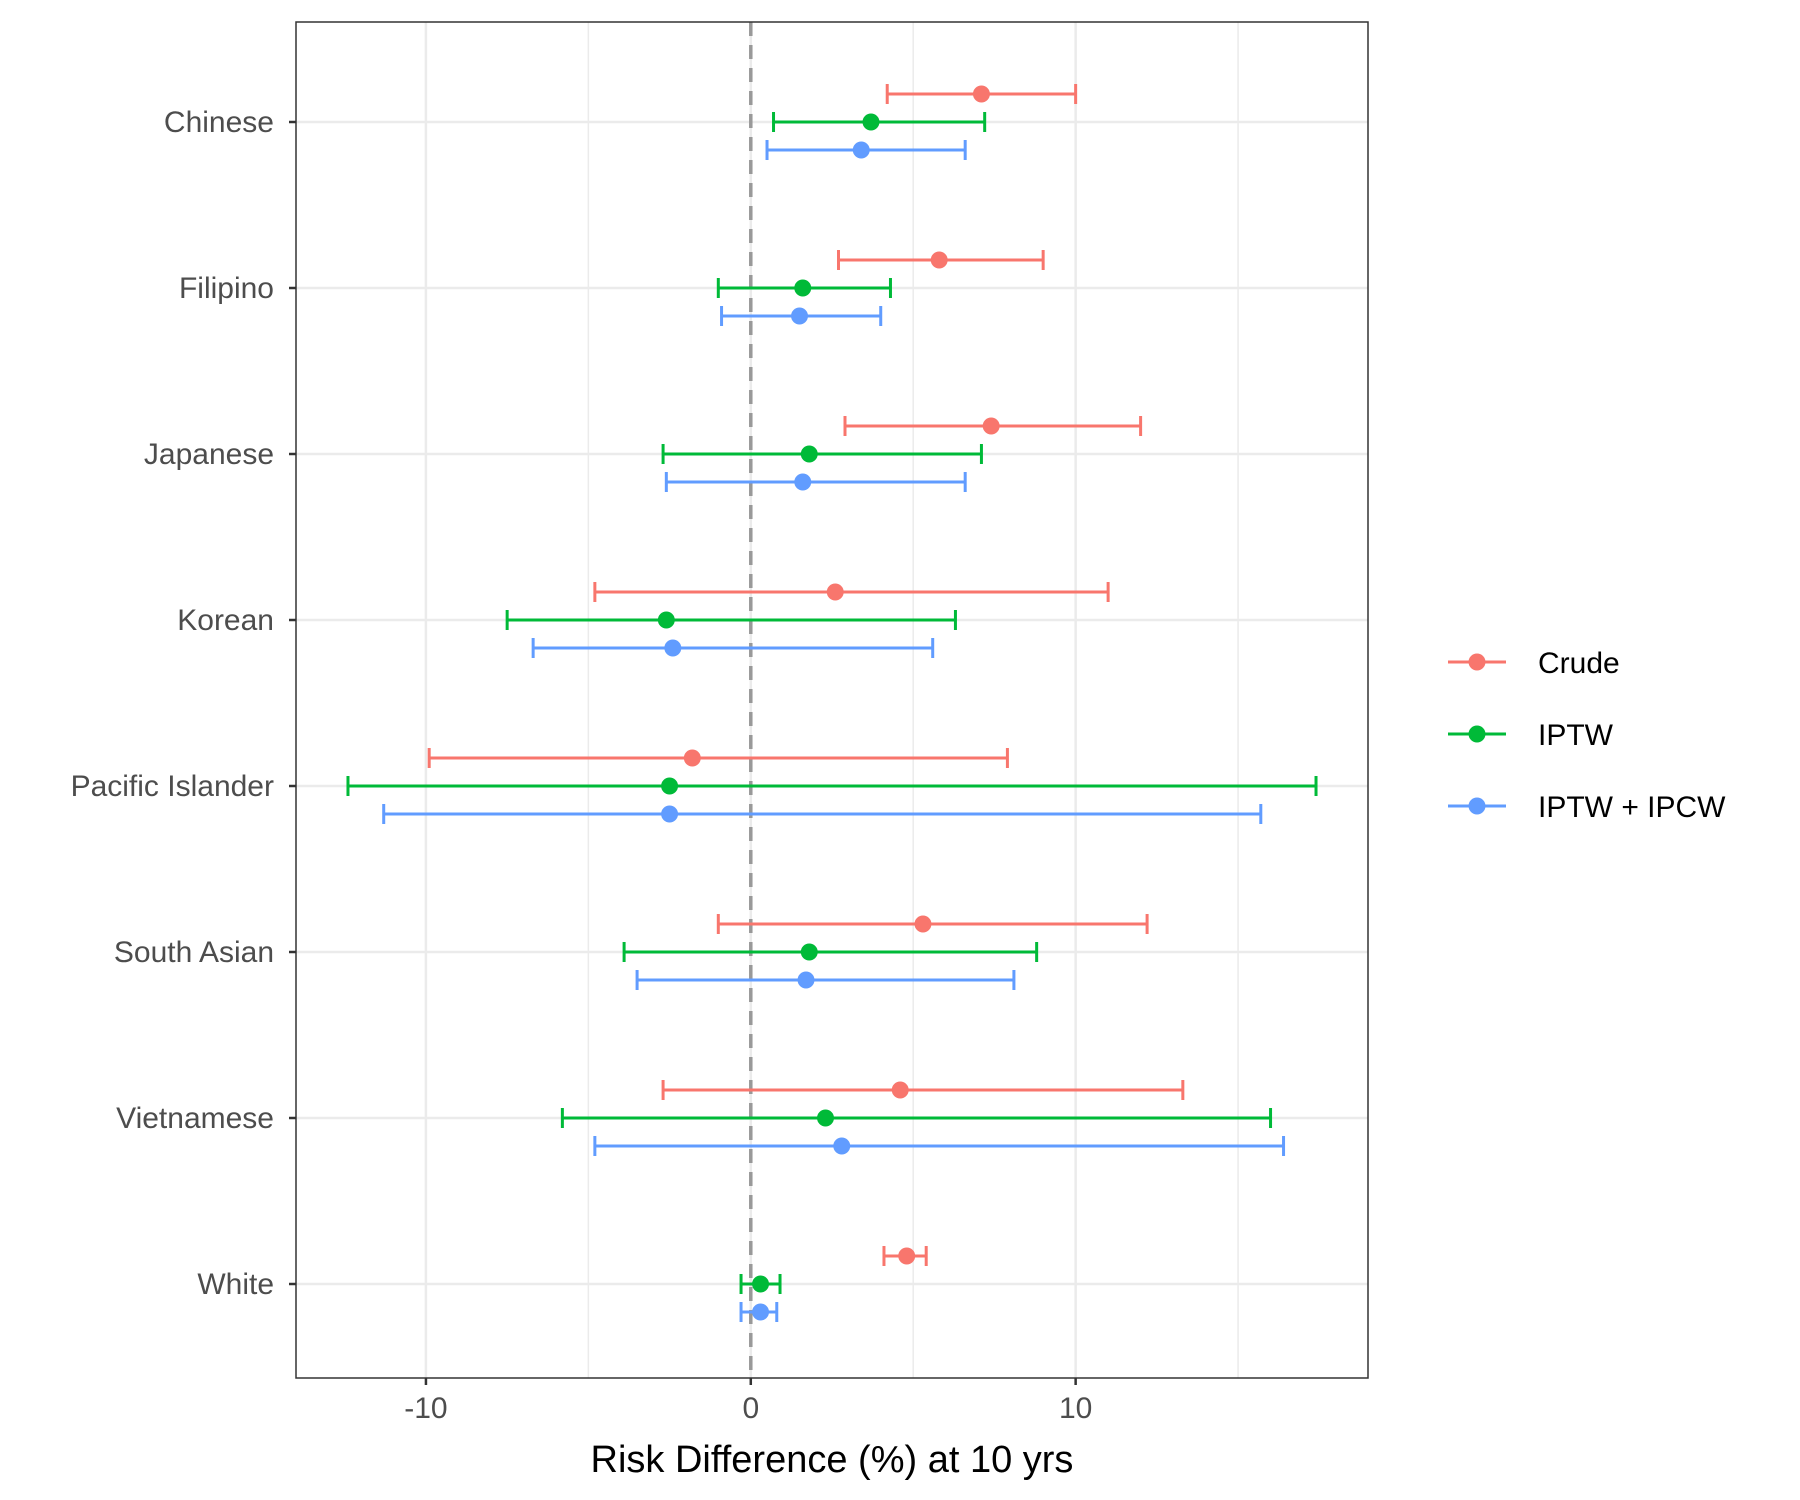 This screenshot has width=1800, height=1500. I want to click on point-estimate-iptw-south-asian, so click(809, 952).